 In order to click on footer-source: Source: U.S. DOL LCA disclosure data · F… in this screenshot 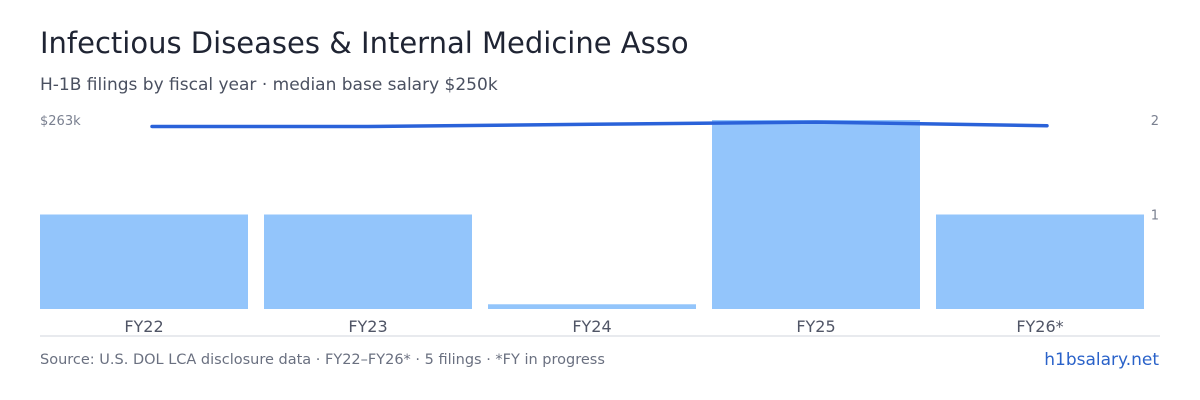, I will do `click(322, 360)`.